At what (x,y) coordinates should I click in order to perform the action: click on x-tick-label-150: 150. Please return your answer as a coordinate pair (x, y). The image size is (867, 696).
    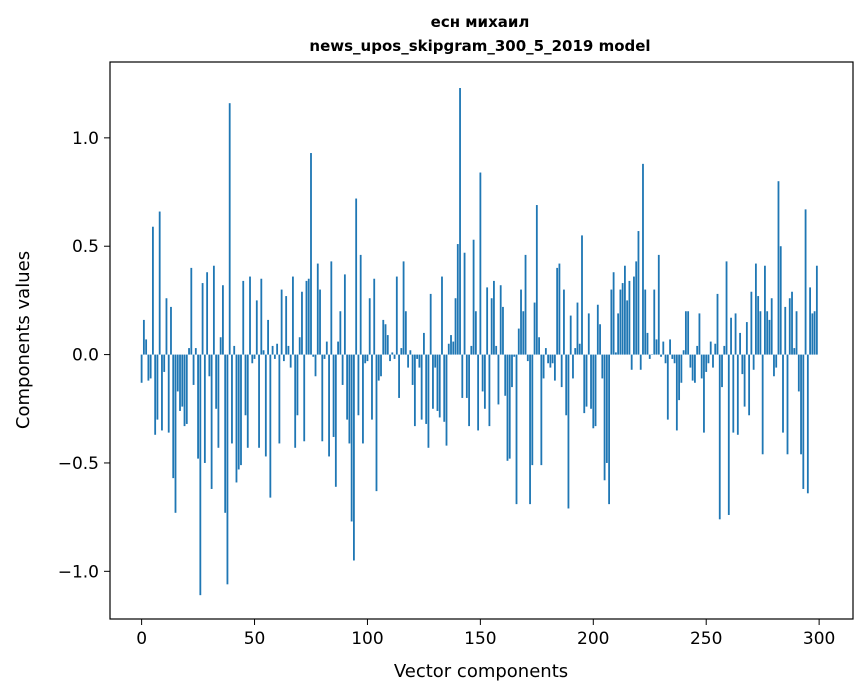
    Looking at the image, I should click on (480, 639).